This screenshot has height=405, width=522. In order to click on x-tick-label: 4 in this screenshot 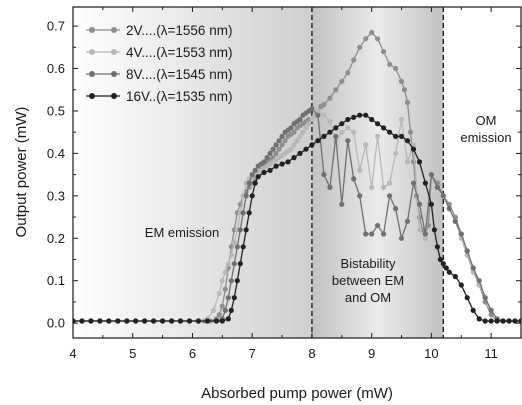, I will do `click(72, 353)`.